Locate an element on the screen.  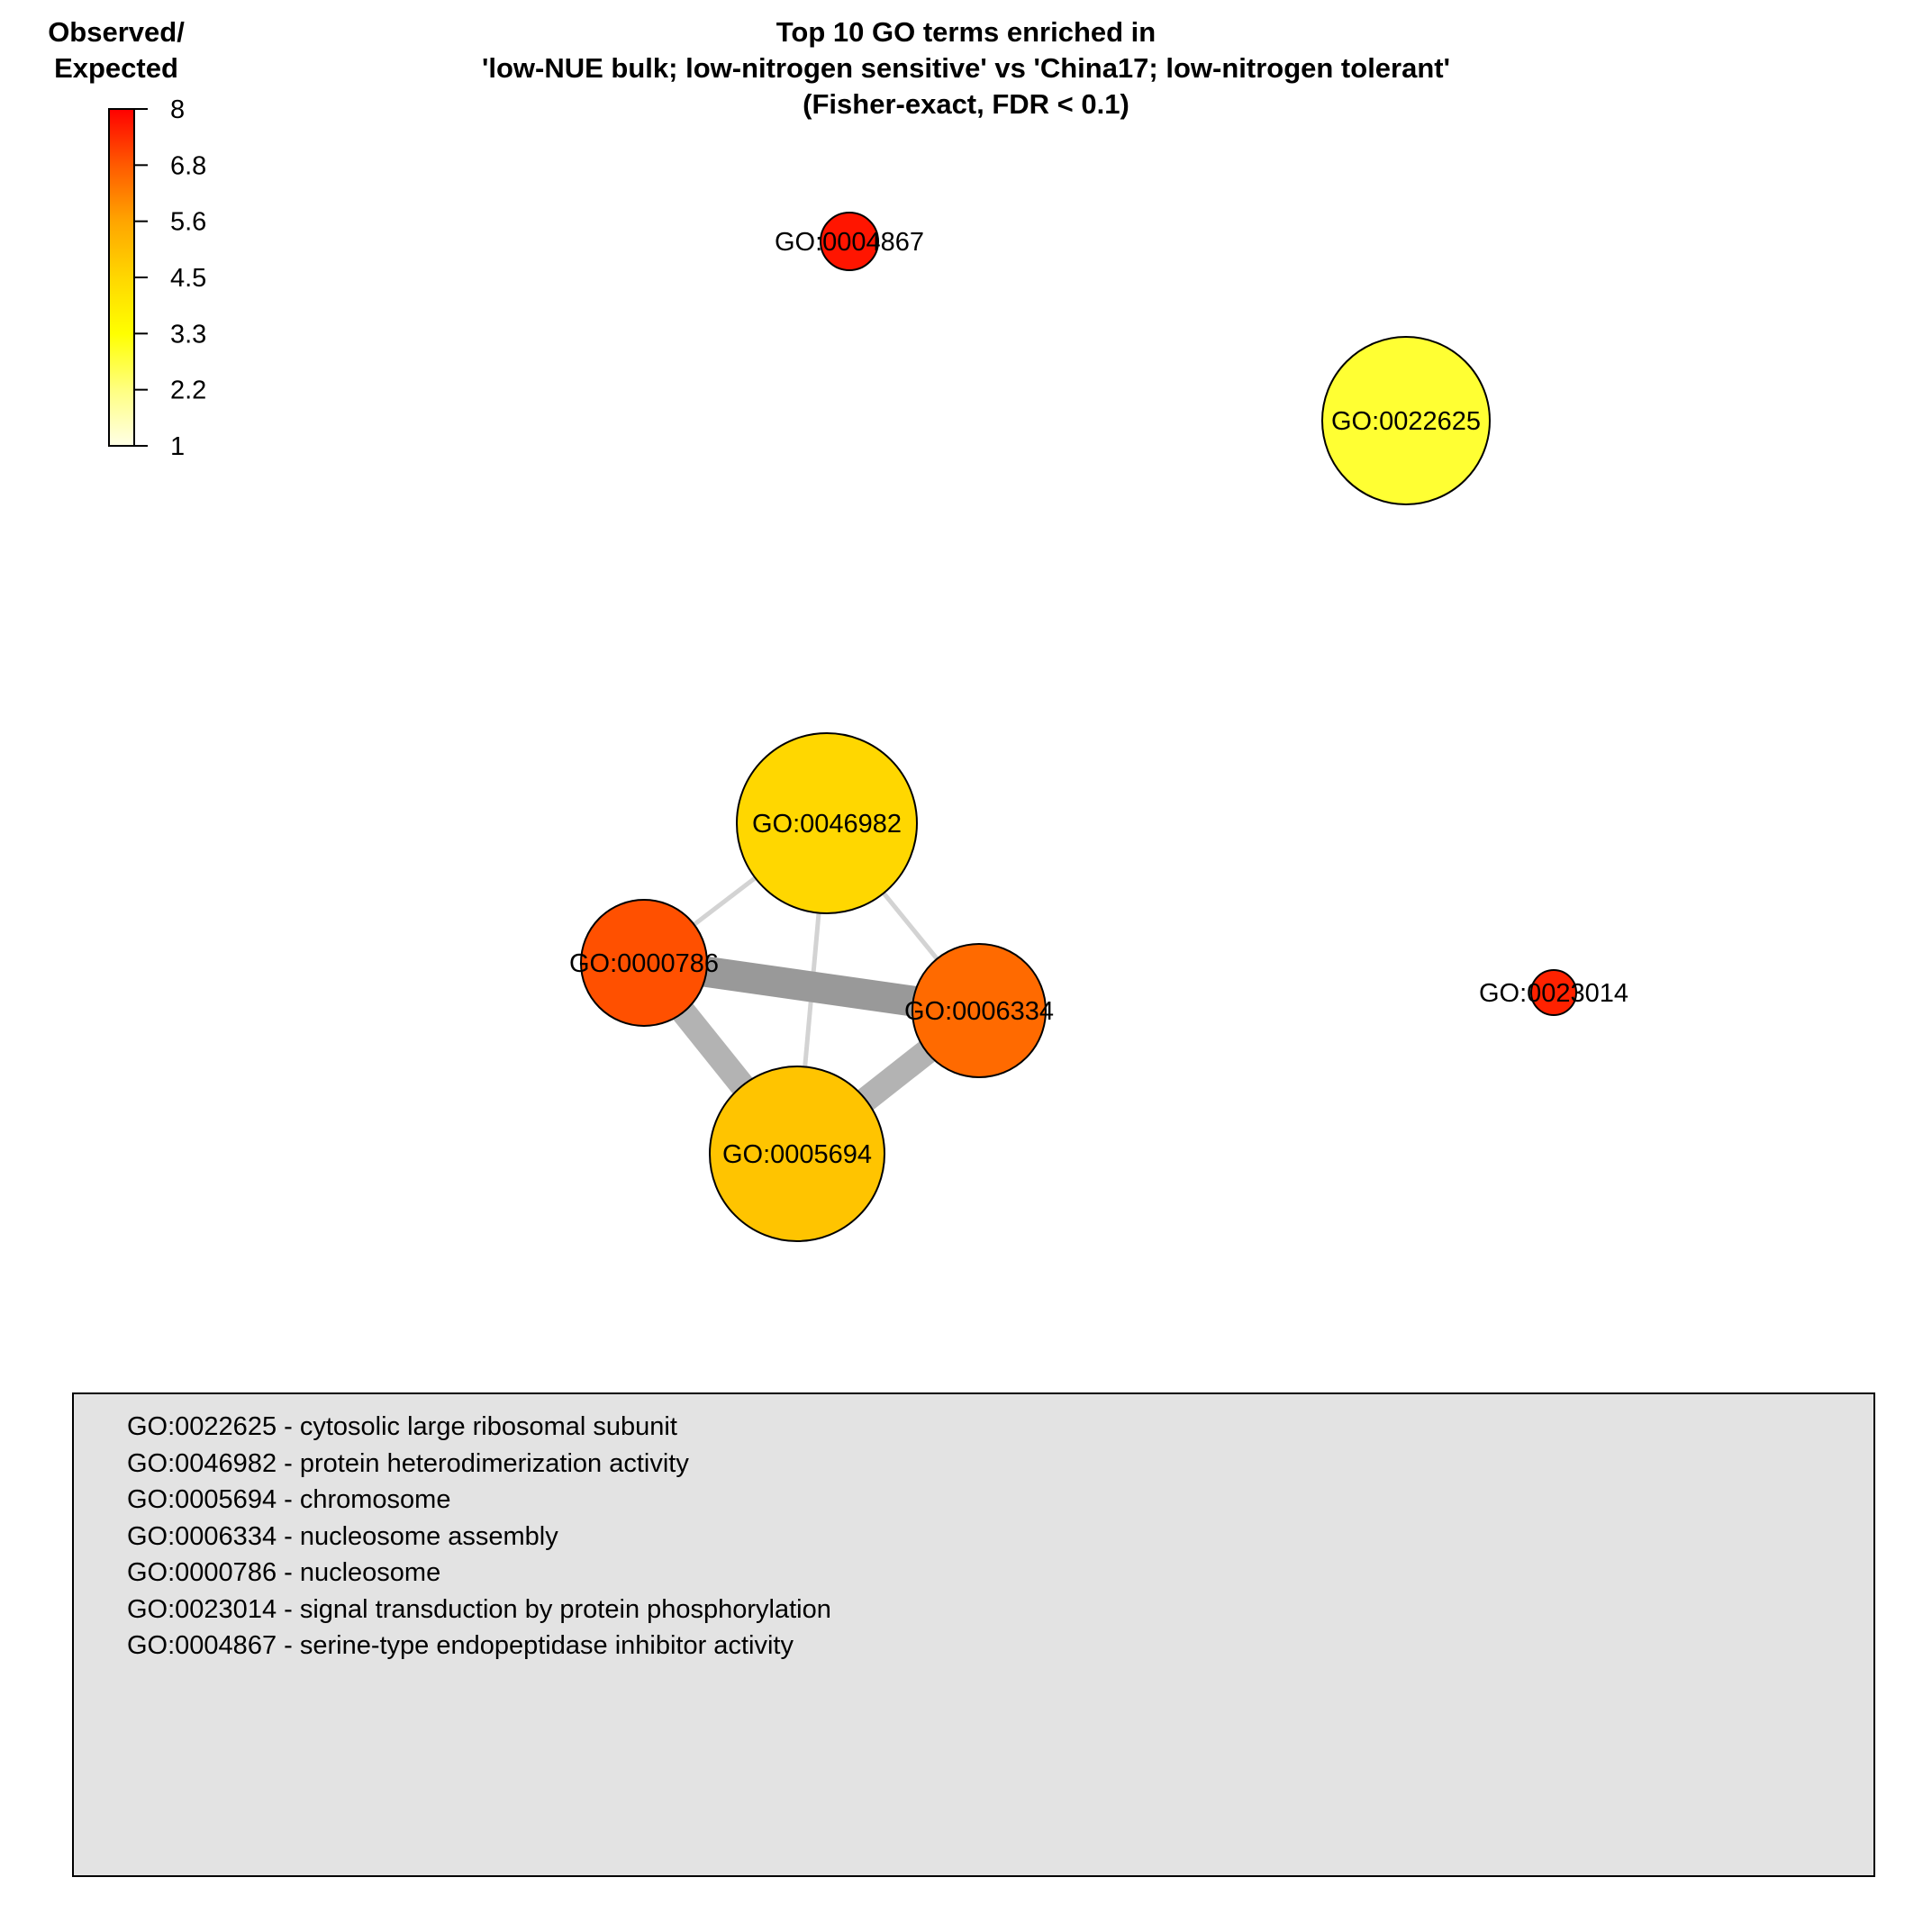
color-scale-tick-label: 3.3 is located at coordinates (188, 334).